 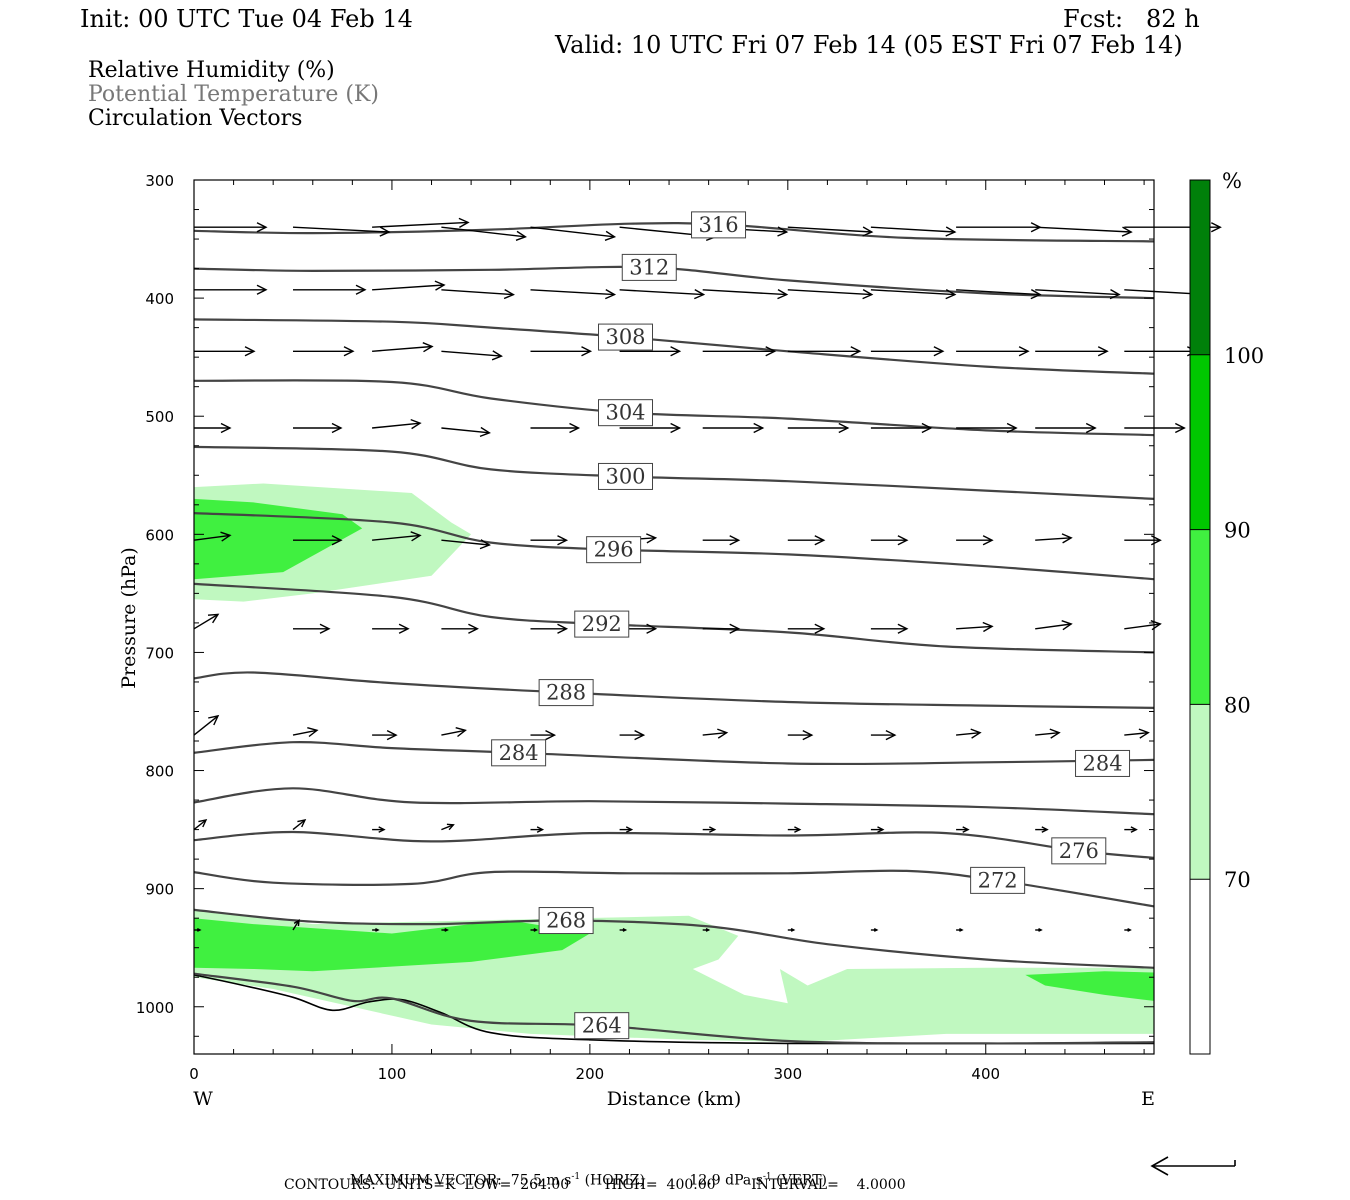 What do you see at coordinates (246, 19) in the screenshot?
I see `init-time: Init: 00 UTC Tue 04 Feb 14` at bounding box center [246, 19].